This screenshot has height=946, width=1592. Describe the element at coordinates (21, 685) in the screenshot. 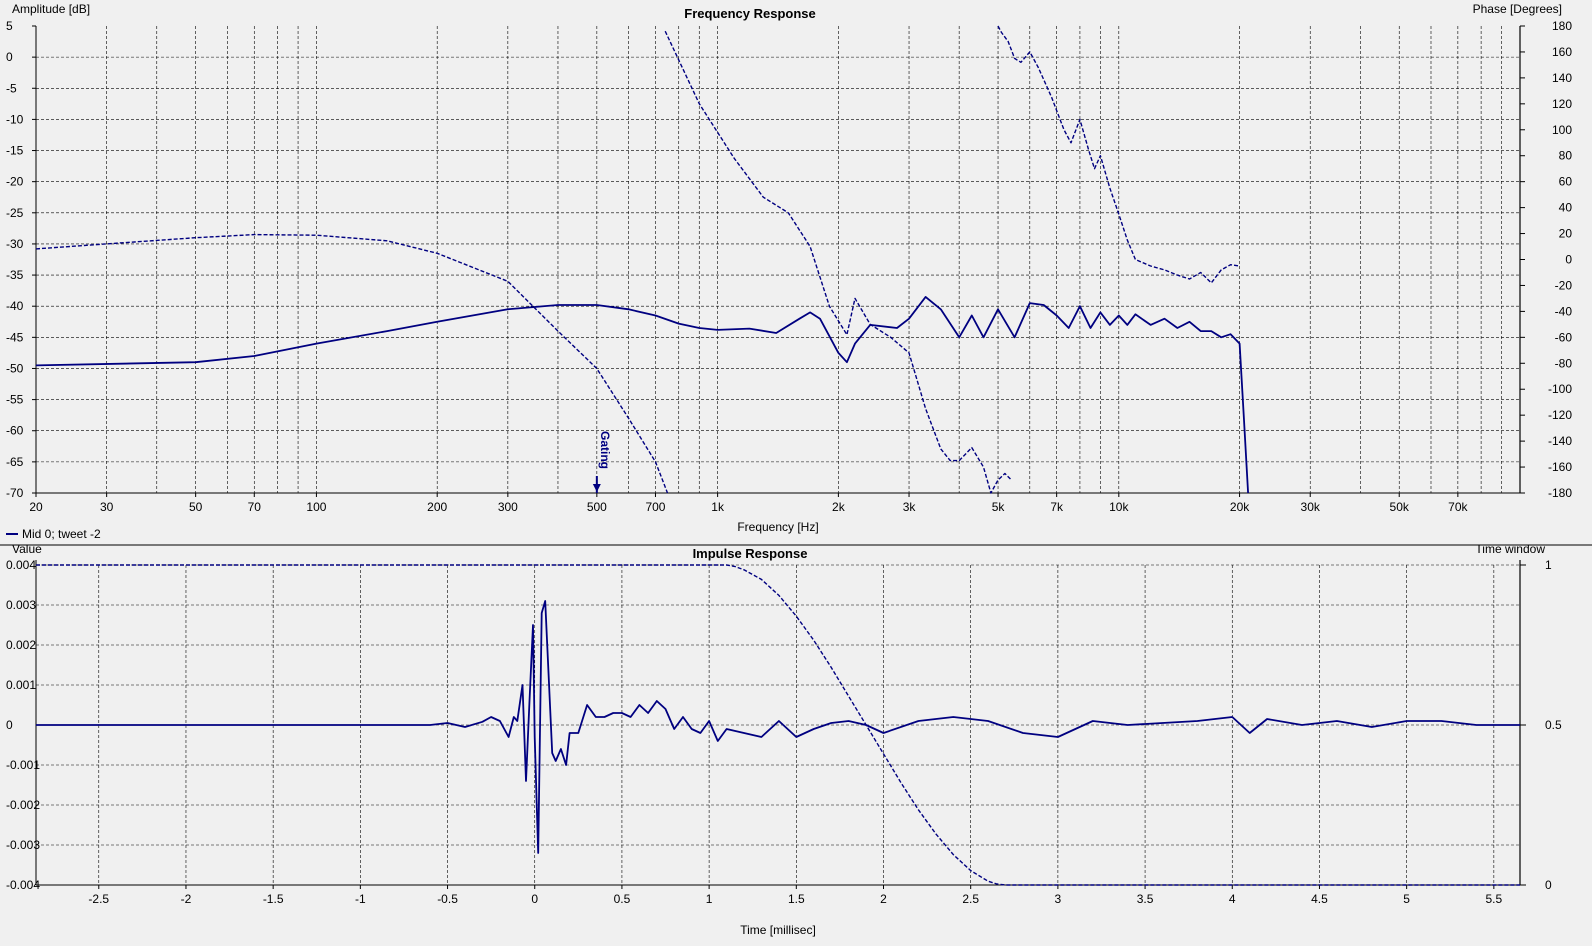

I see `ir-y-tick-label: 0.001` at that location.